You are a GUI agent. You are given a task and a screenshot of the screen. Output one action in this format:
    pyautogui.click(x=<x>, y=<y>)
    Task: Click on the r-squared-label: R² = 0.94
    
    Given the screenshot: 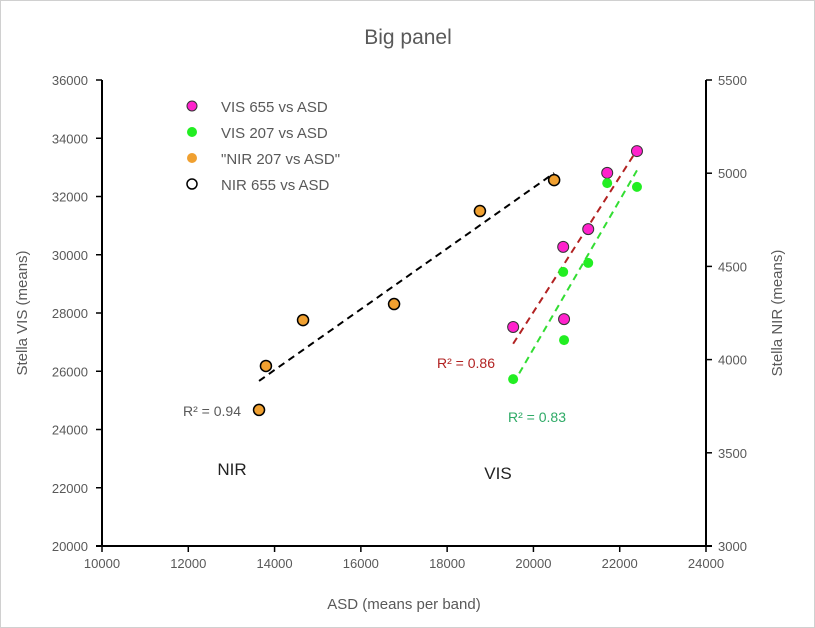 What is the action you would take?
    pyautogui.click(x=212, y=411)
    